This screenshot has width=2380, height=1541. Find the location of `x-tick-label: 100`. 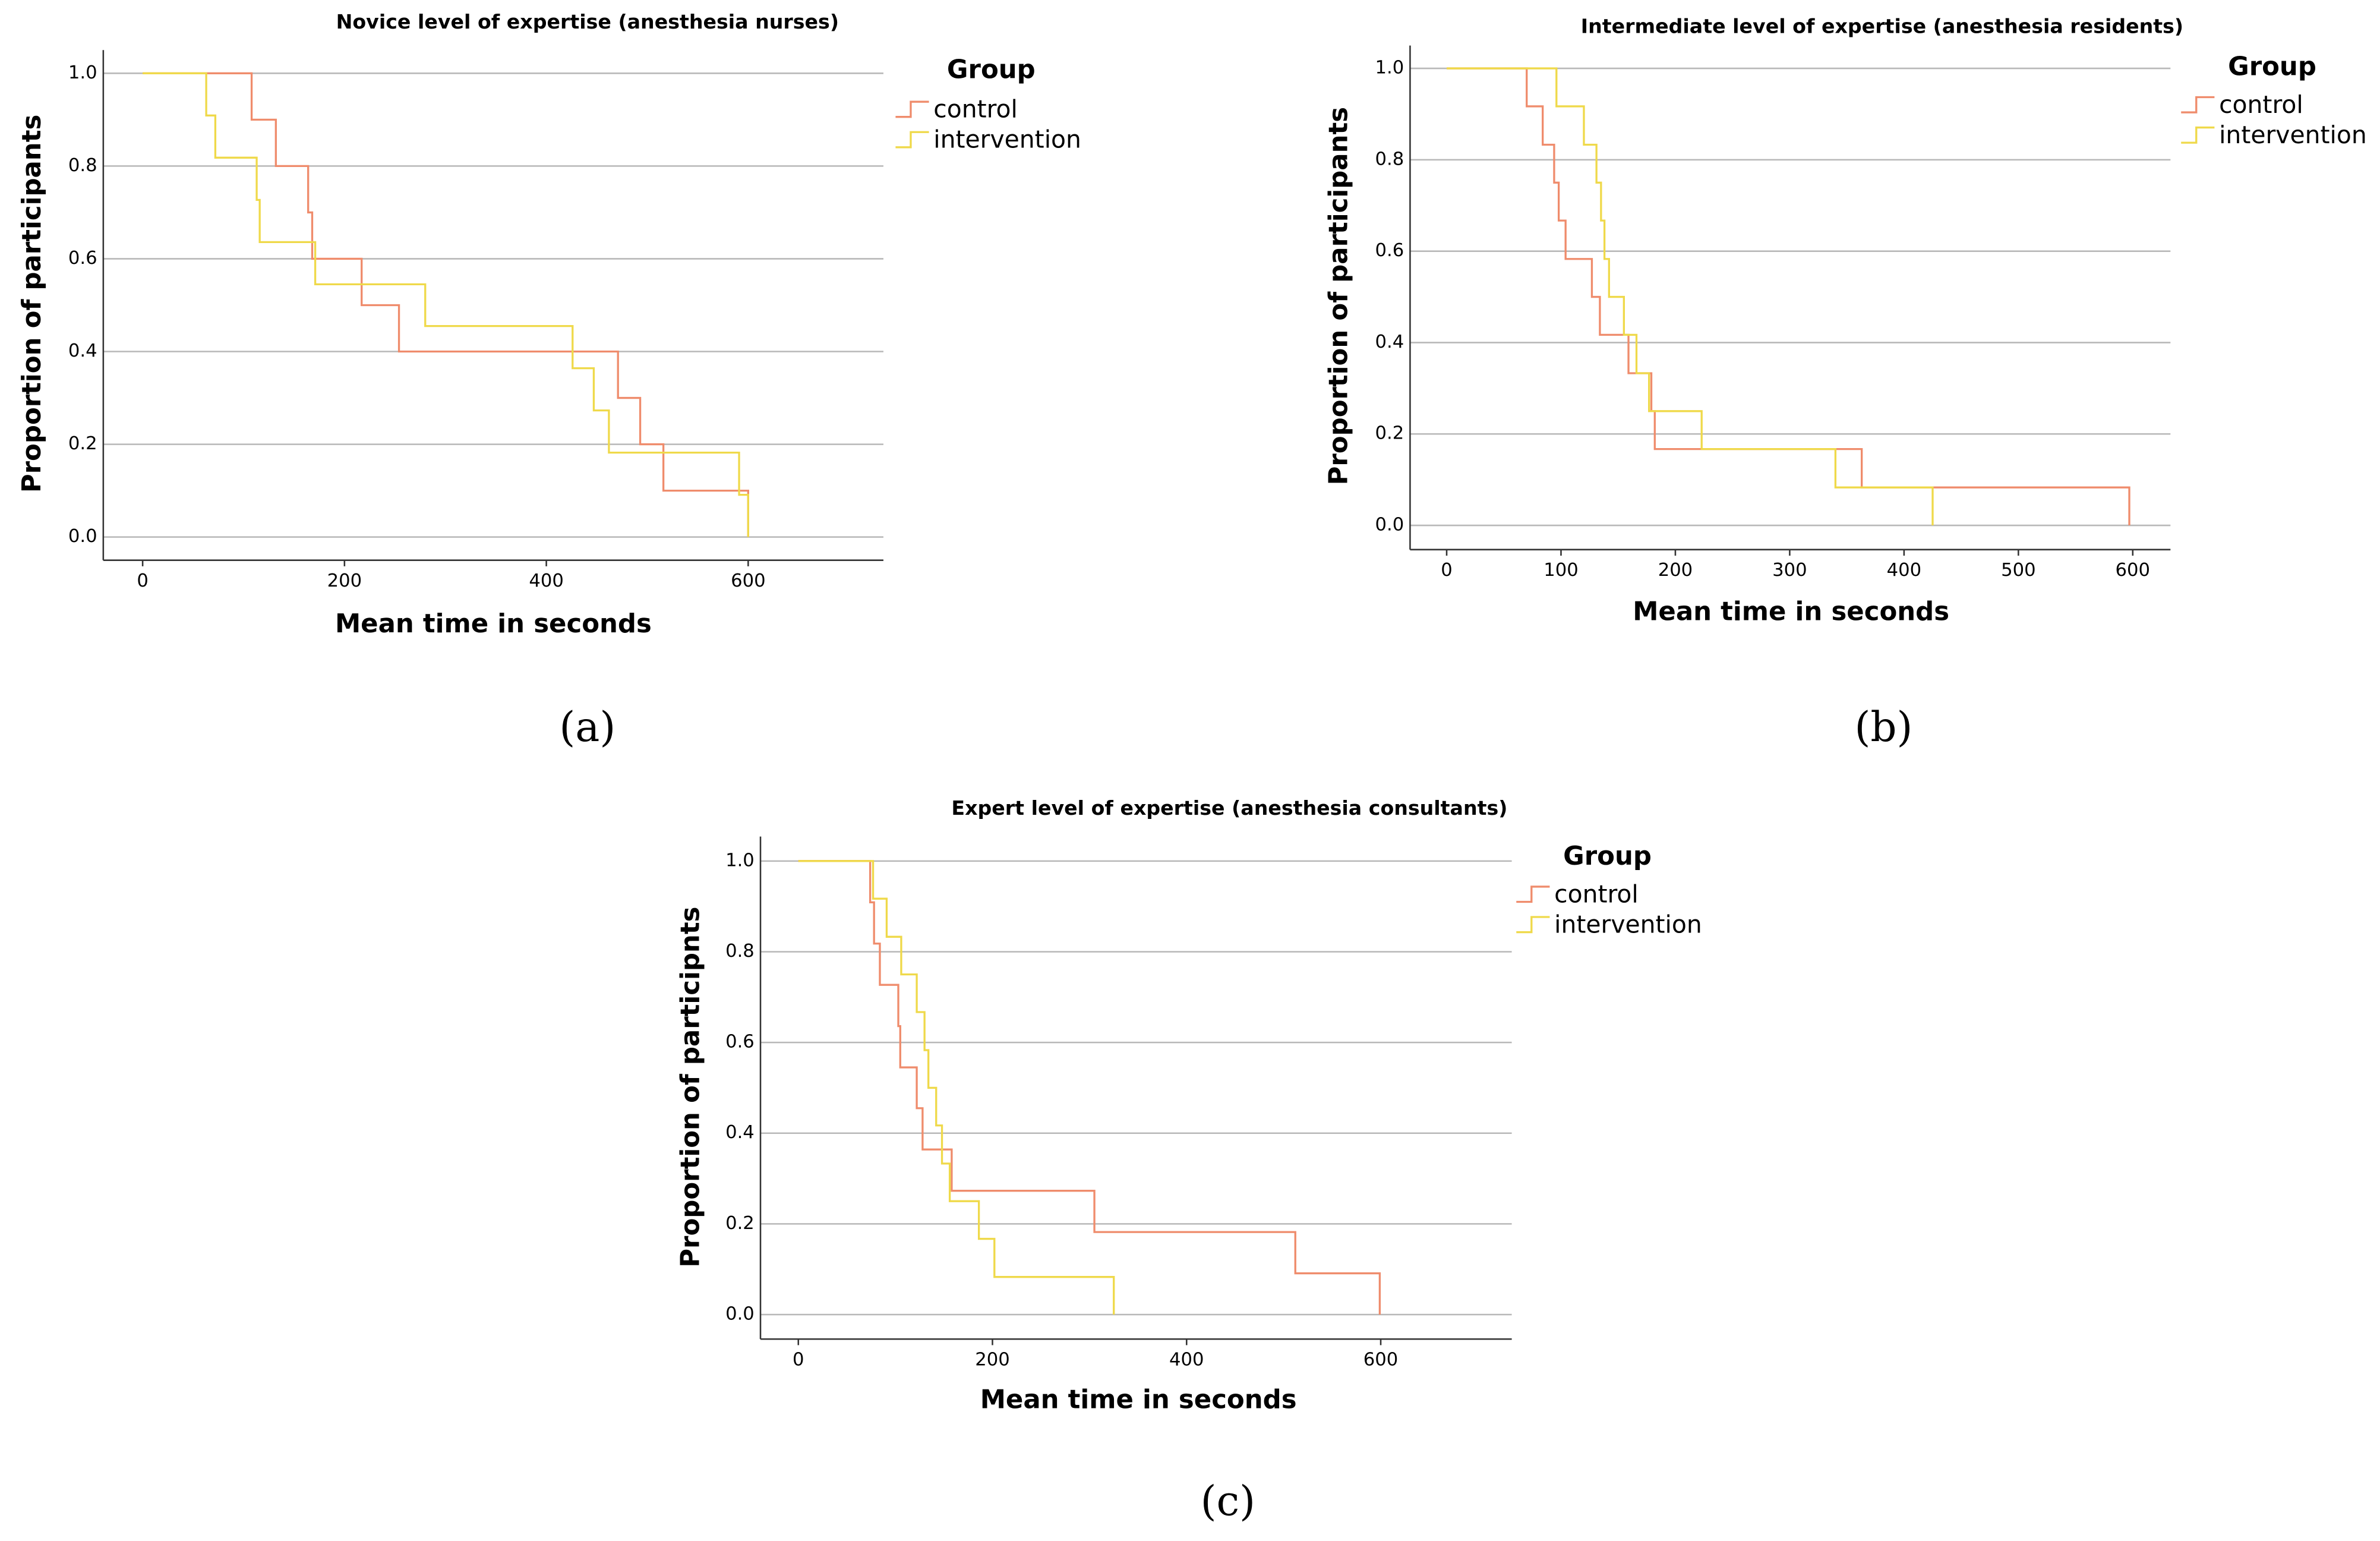

x-tick-label: 100 is located at coordinates (1560, 570).